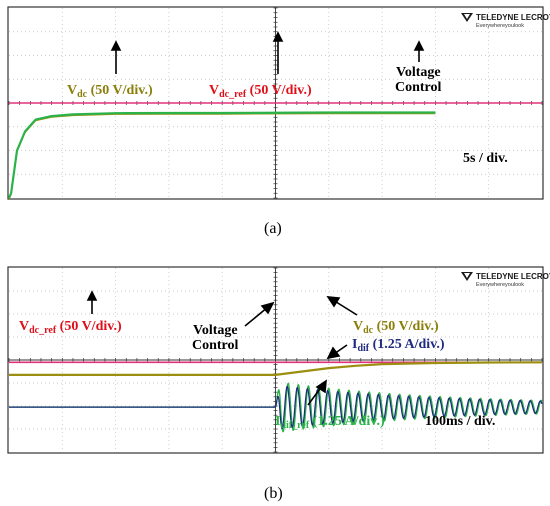 Image resolution: width=550 pixels, height=506 pixels. Describe the element at coordinates (278, 36) in the screenshot. I see `arrow-vdcref-a-head` at that location.